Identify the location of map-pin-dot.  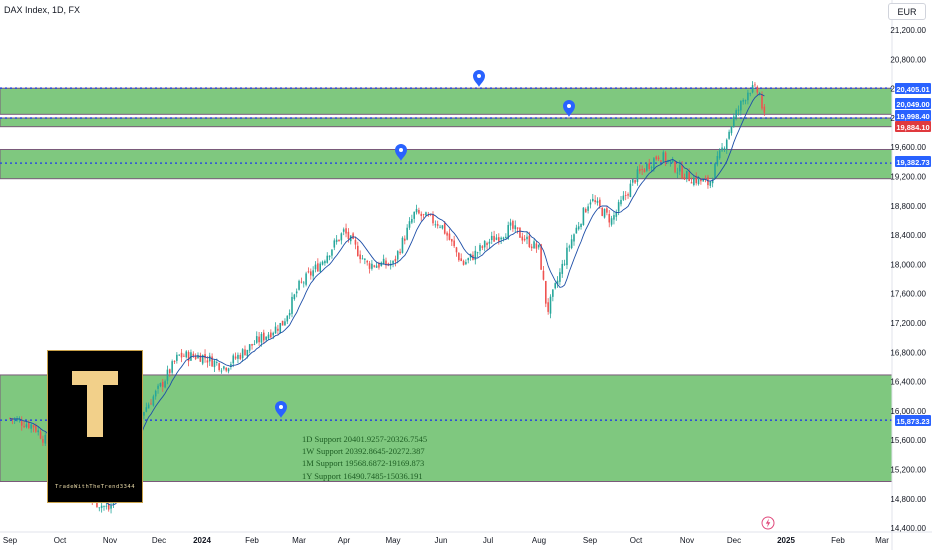
(569, 106).